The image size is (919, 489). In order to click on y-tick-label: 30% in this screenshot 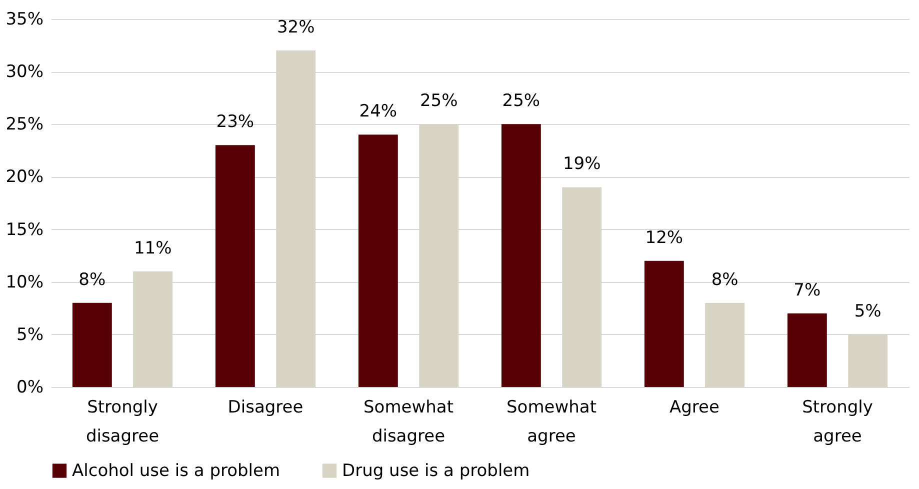, I will do `click(25, 72)`.